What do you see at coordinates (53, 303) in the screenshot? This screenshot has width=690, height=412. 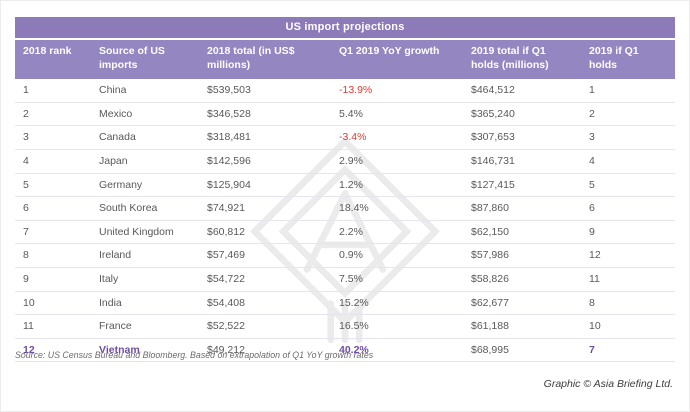 I see `cell-2018-rank: 10` at bounding box center [53, 303].